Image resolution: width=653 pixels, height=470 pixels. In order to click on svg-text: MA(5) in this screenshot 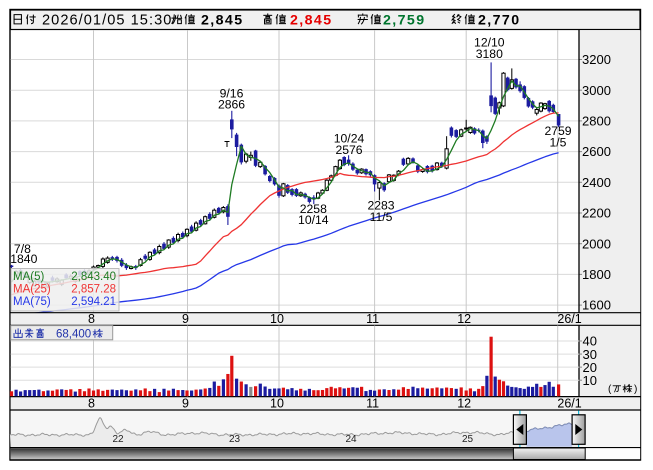, I will do `click(28, 277)`.